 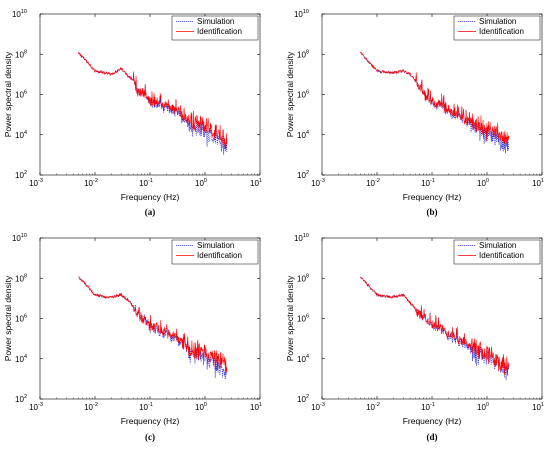 I want to click on panel-caption: (a), so click(x=150, y=212).